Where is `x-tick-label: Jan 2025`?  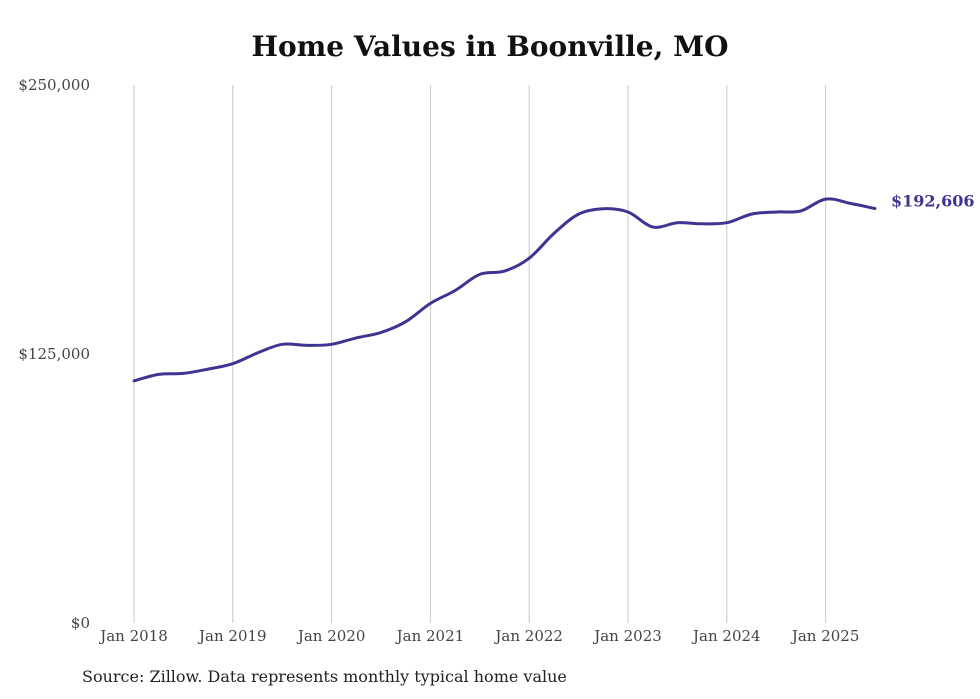
x-tick-label: Jan 2025 is located at coordinates (825, 636).